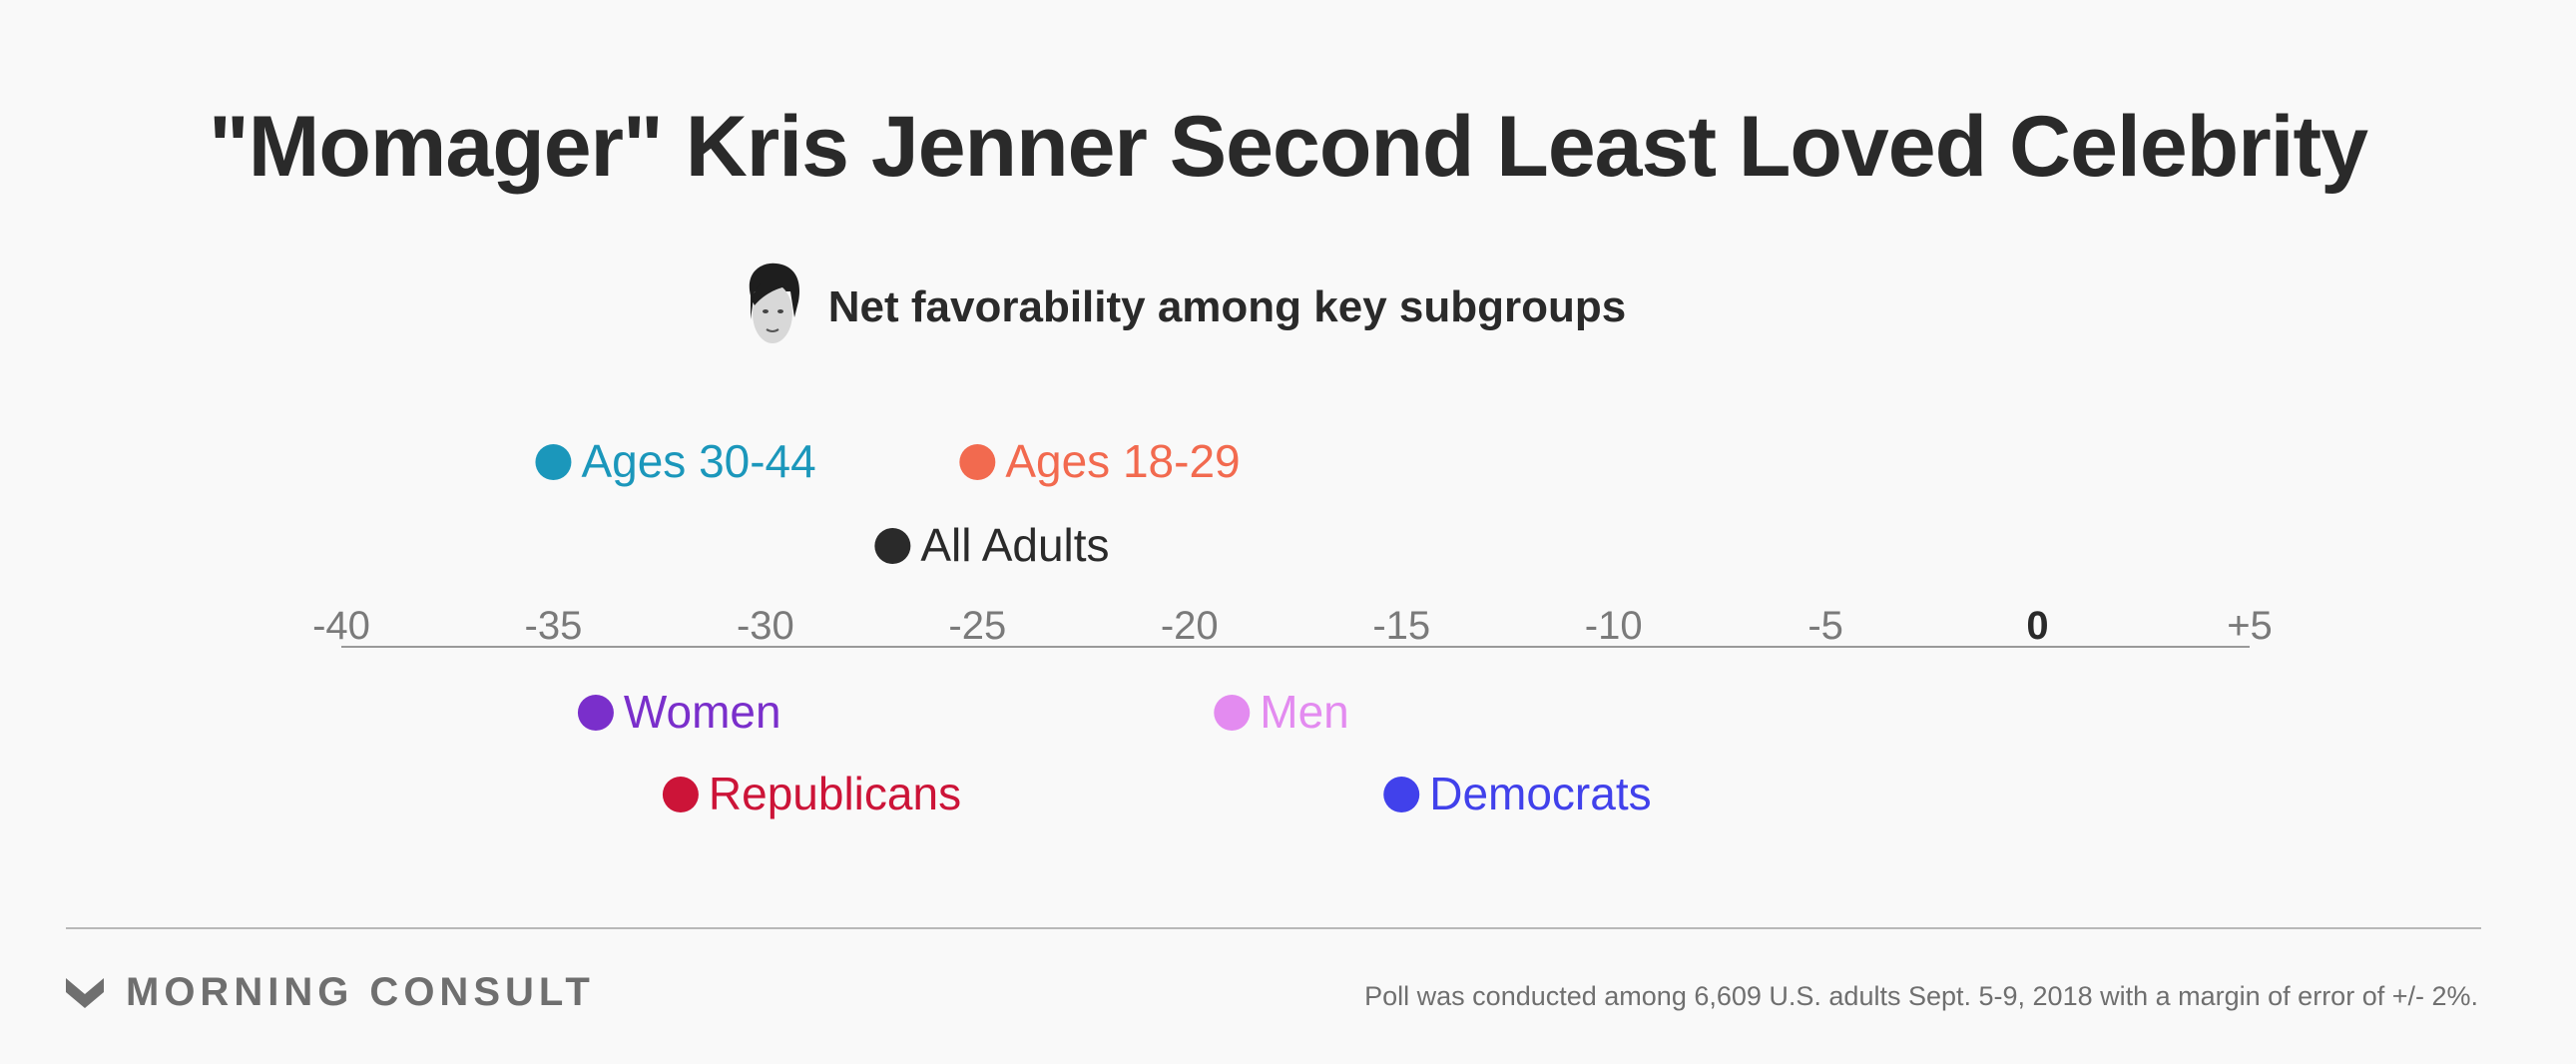  Describe the element at coordinates (1614, 626) in the screenshot. I see `tick-label: -10` at that location.